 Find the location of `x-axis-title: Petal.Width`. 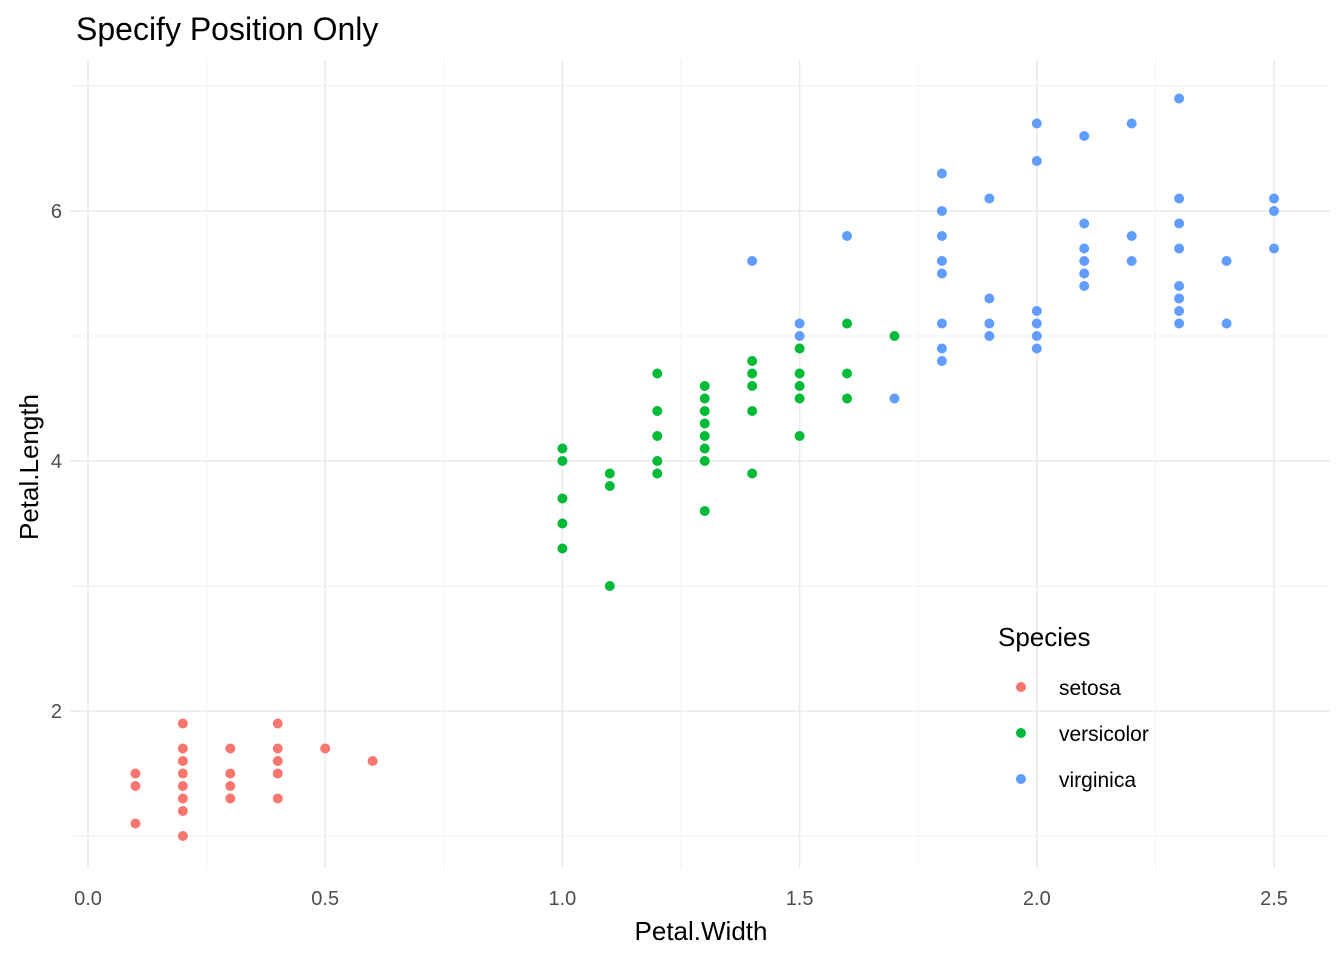

x-axis-title: Petal.Width is located at coordinates (701, 931).